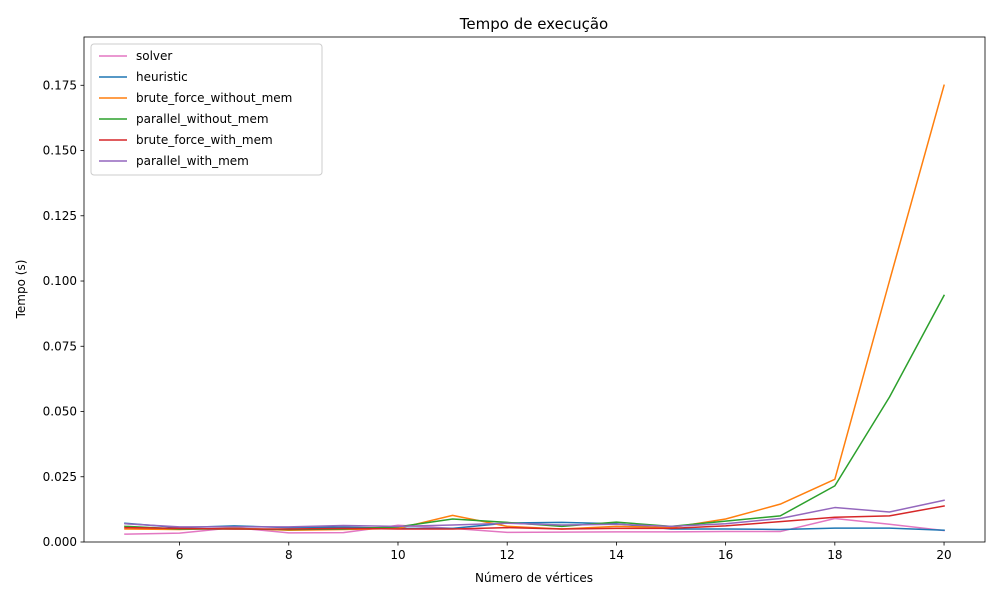  I want to click on legend-label-brute-force-without-mem: brute_force_without_mem, so click(214, 98).